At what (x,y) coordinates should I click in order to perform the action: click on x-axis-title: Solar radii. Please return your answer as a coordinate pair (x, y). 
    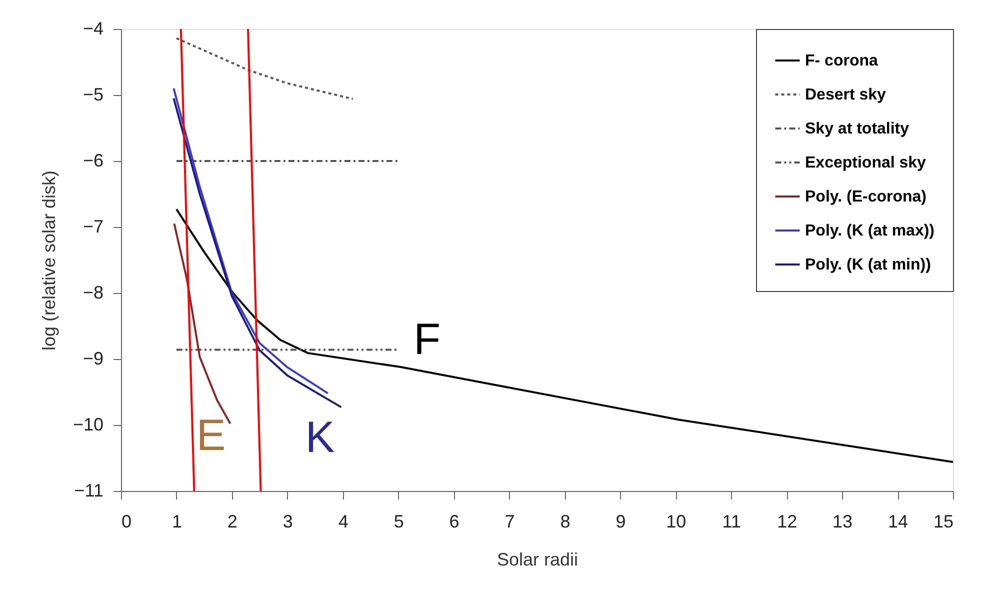
    Looking at the image, I should click on (537, 560).